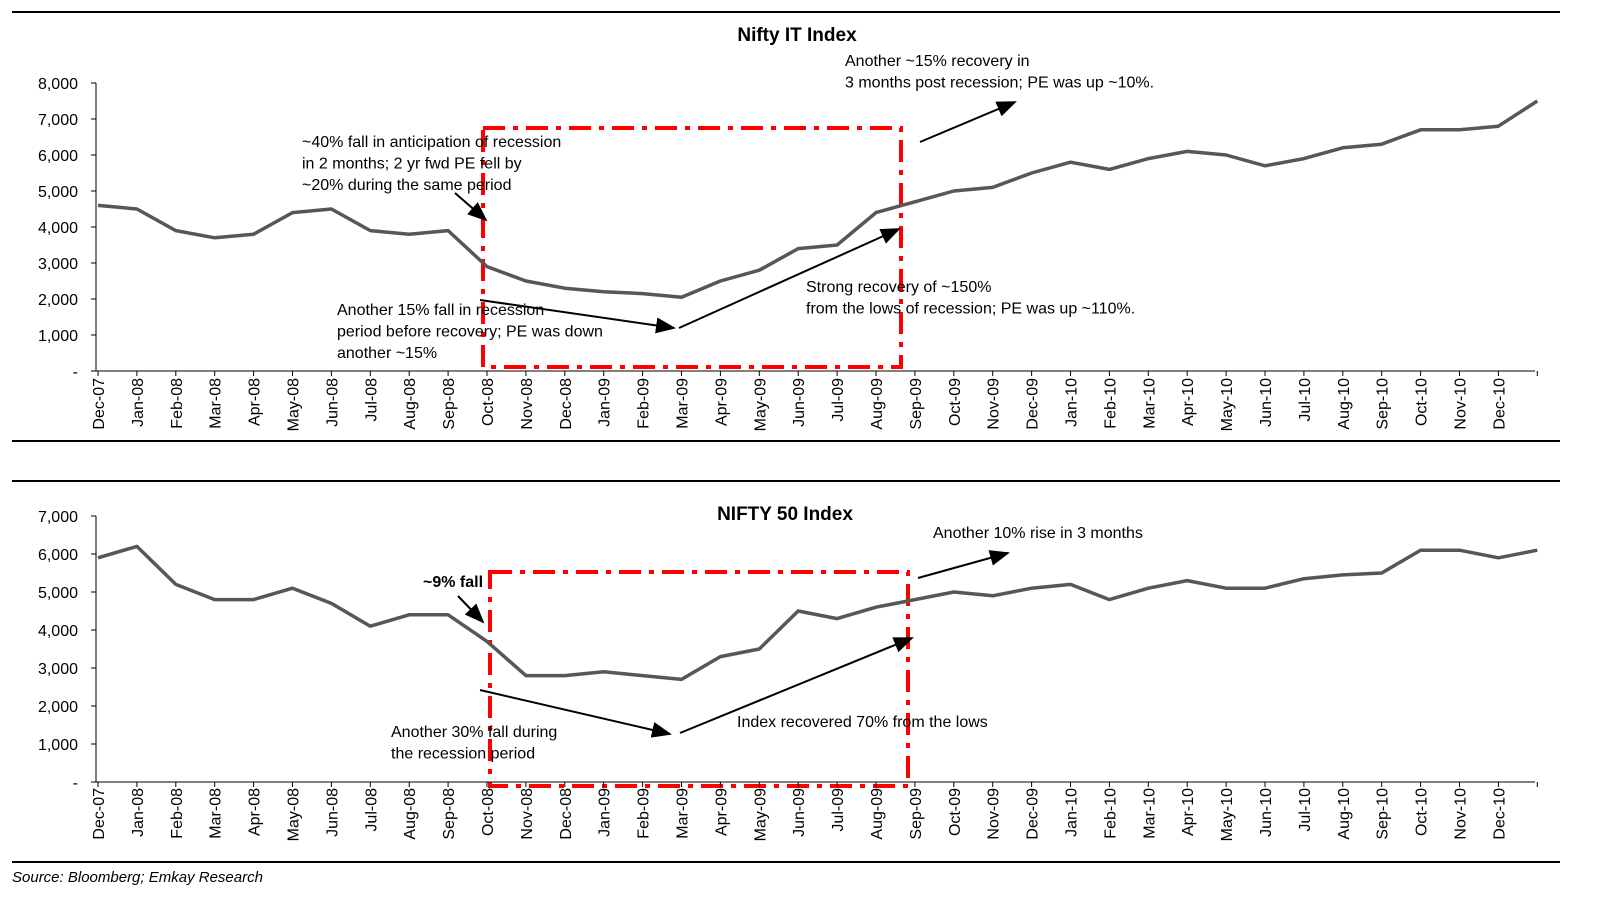 The image size is (1600, 912). I want to click on annotation: the recession period, so click(463, 754).